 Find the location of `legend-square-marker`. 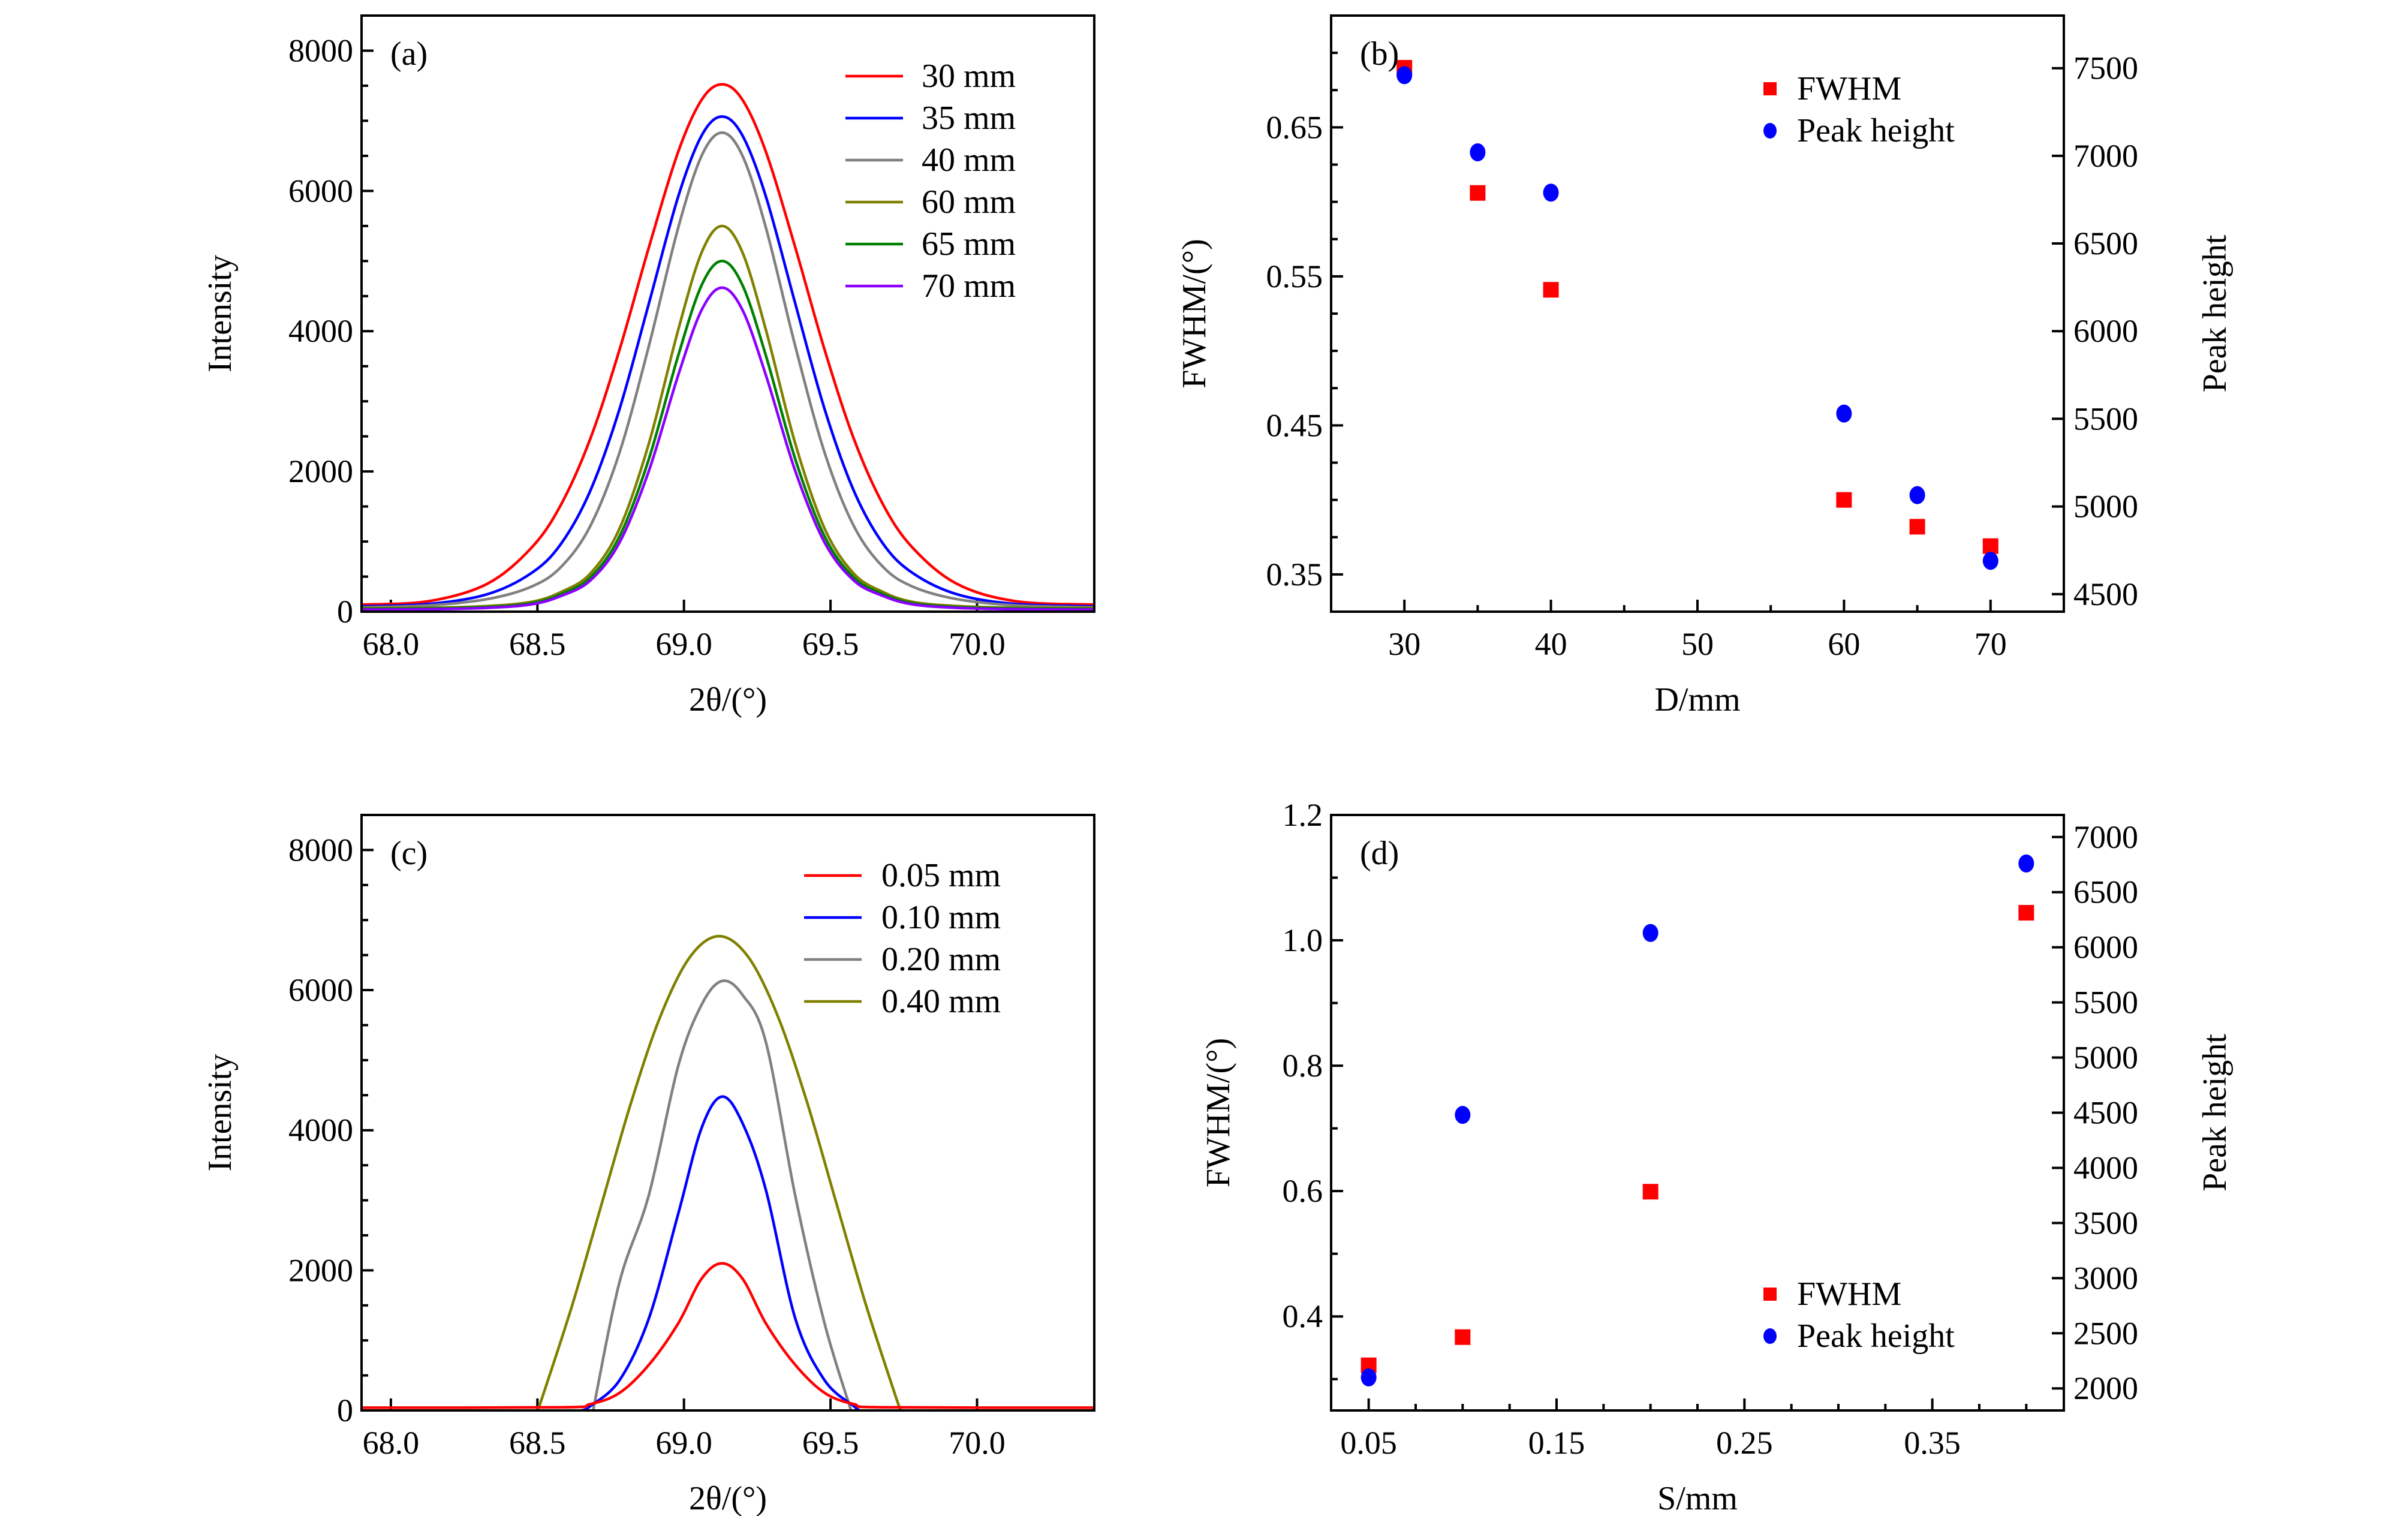

legend-square-marker is located at coordinates (1770, 88).